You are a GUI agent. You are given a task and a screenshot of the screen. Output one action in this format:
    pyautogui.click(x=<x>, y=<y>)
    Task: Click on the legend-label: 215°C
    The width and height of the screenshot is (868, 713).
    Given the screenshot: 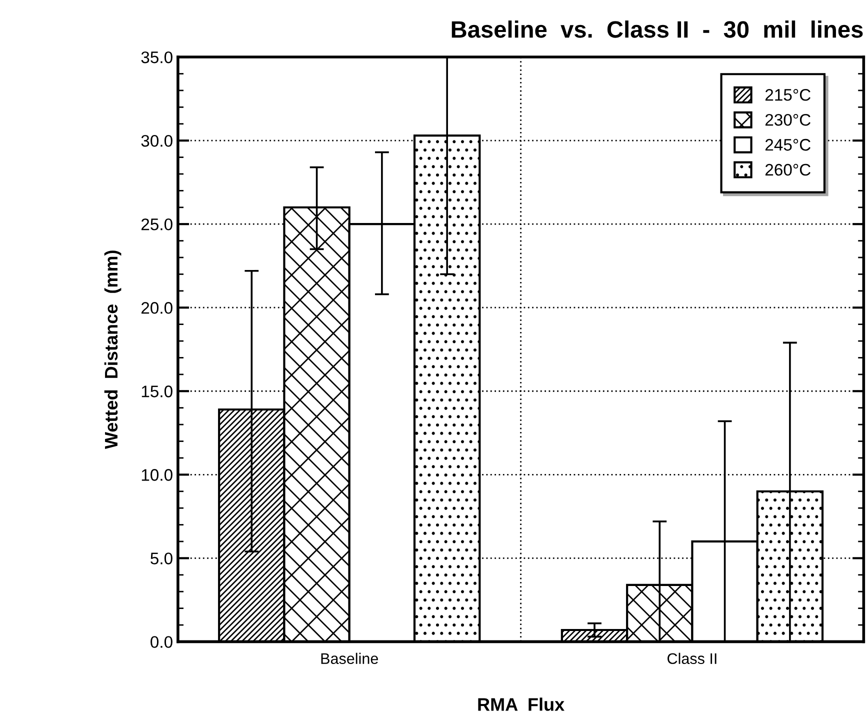 What is the action you would take?
    pyautogui.click(x=788, y=95)
    